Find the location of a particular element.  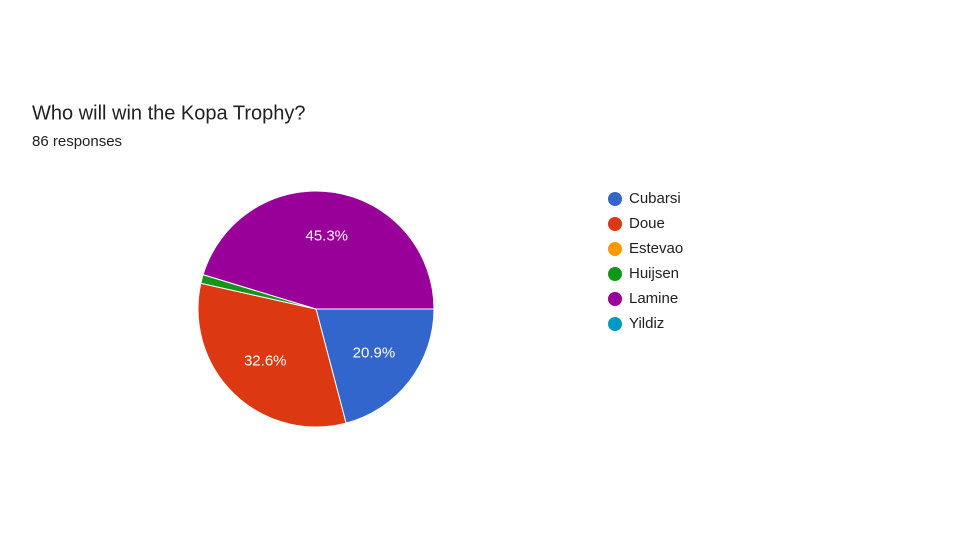

legend-label: Doue is located at coordinates (647, 223).